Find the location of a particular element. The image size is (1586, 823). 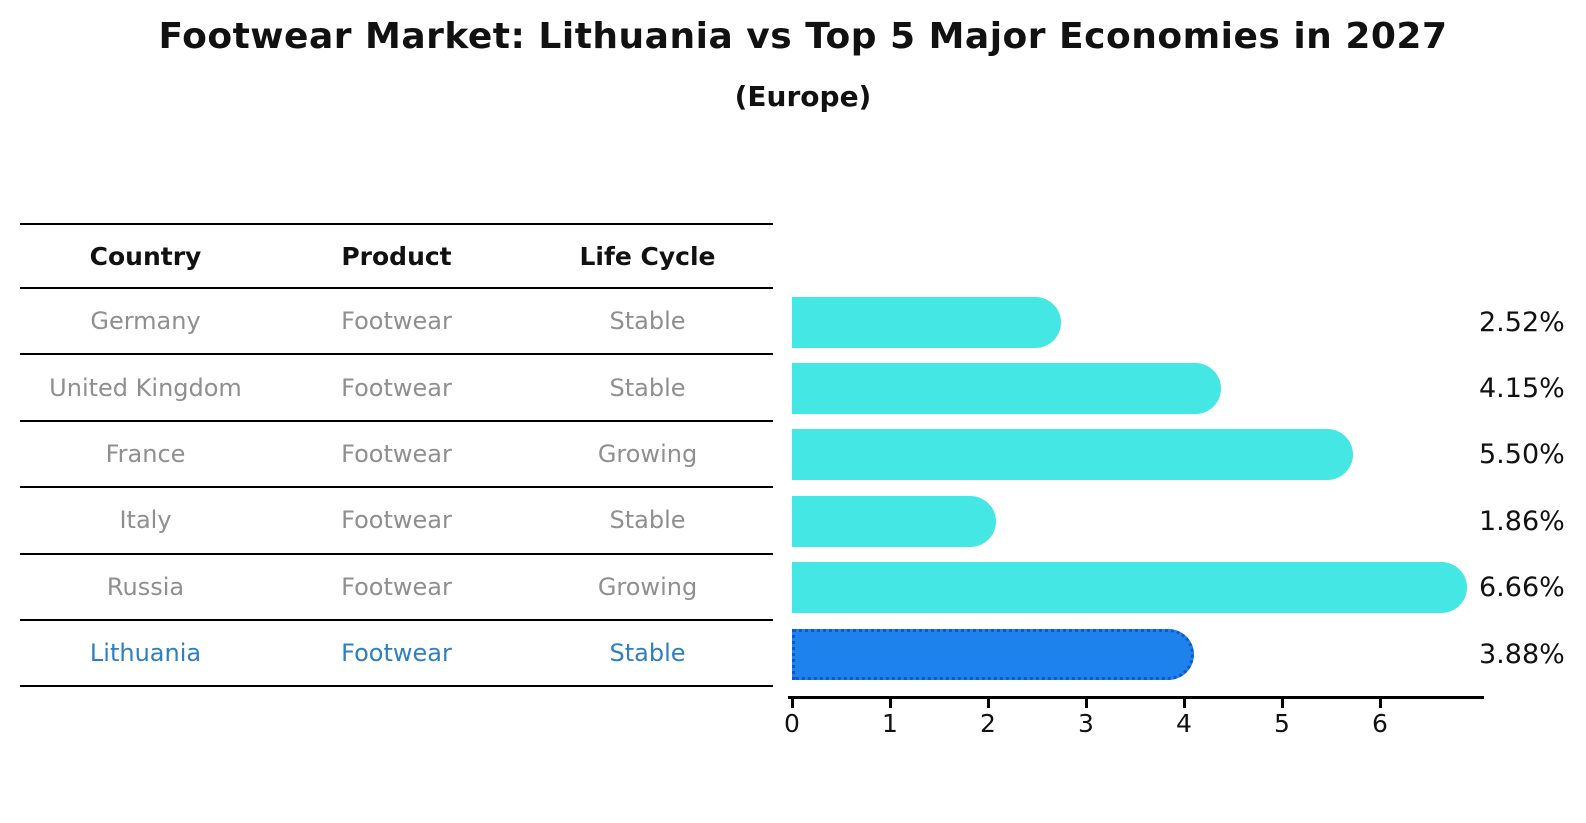

x-tick-label: 5 is located at coordinates (1282, 723).